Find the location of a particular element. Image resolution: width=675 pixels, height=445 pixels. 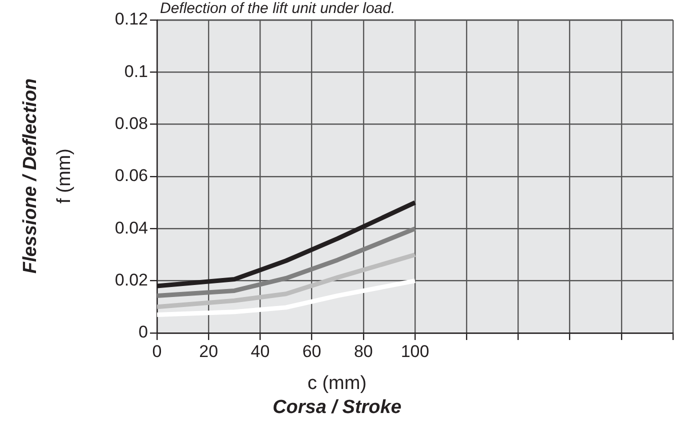

chart-title: Deflection of the lift unit under load. is located at coordinates (278, 8).